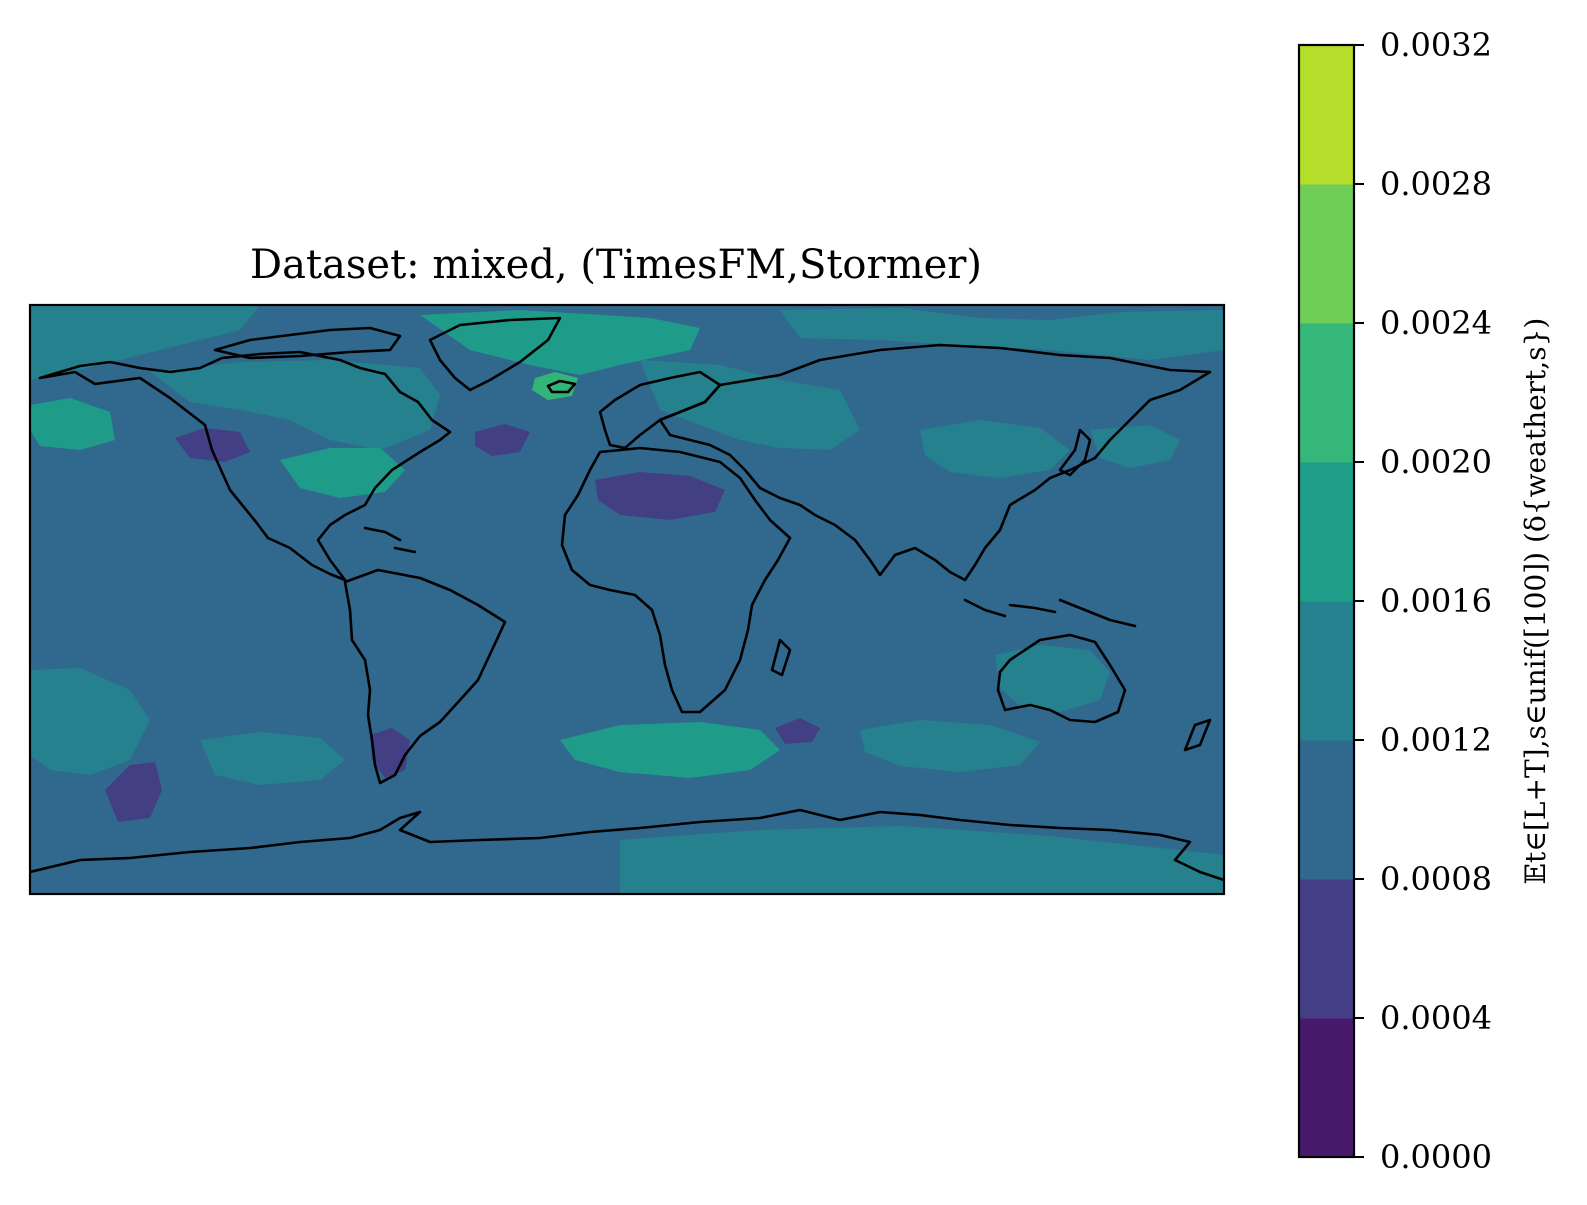 This screenshot has height=1205, width=1587. Describe the element at coordinates (90, 721) in the screenshot. I see `region-southern-ocean-west` at that location.